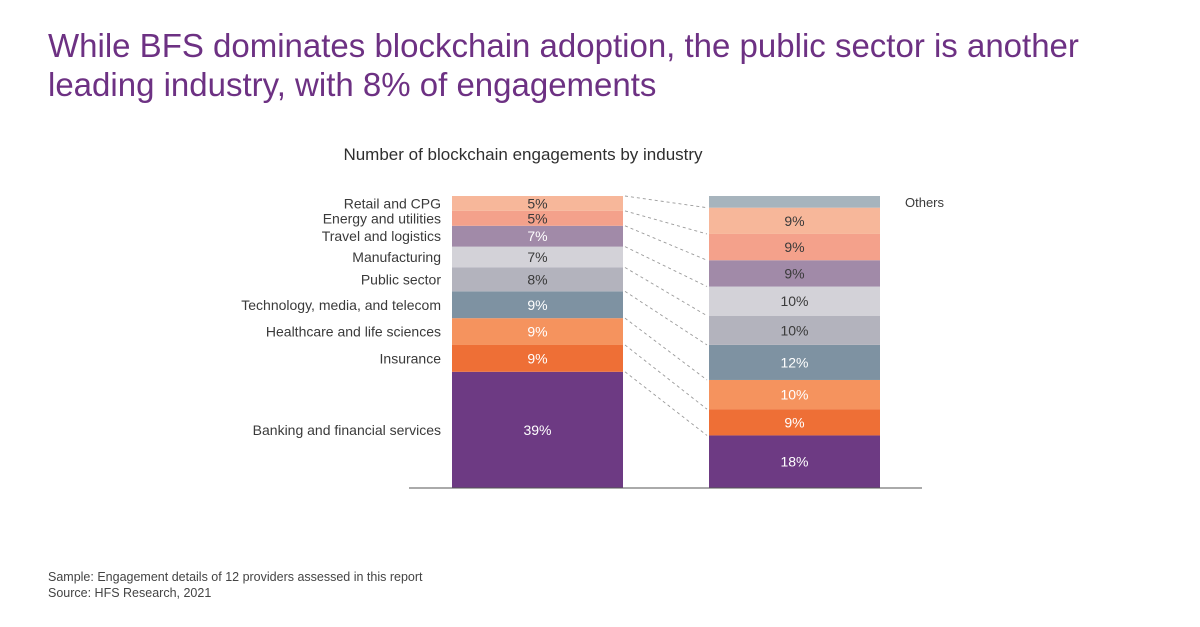 The height and width of the screenshot is (627, 1200). I want to click on bar-segment-2-public-sector, so click(794, 330).